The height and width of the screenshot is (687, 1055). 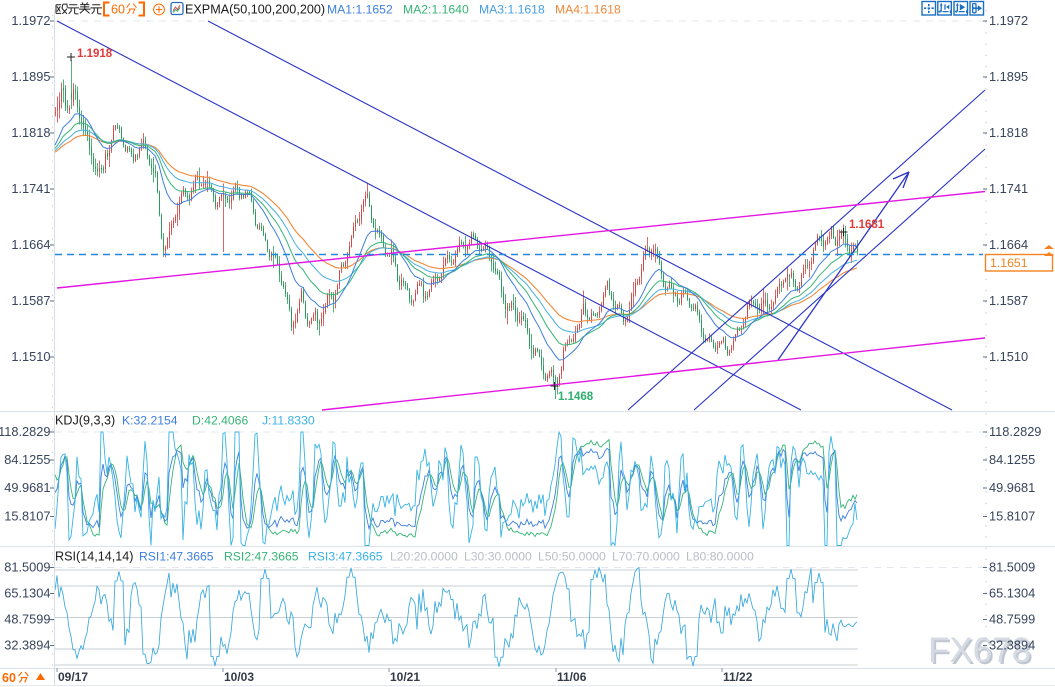 What do you see at coordinates (1009, 263) in the screenshot?
I see `svg-text: 1.1651` at bounding box center [1009, 263].